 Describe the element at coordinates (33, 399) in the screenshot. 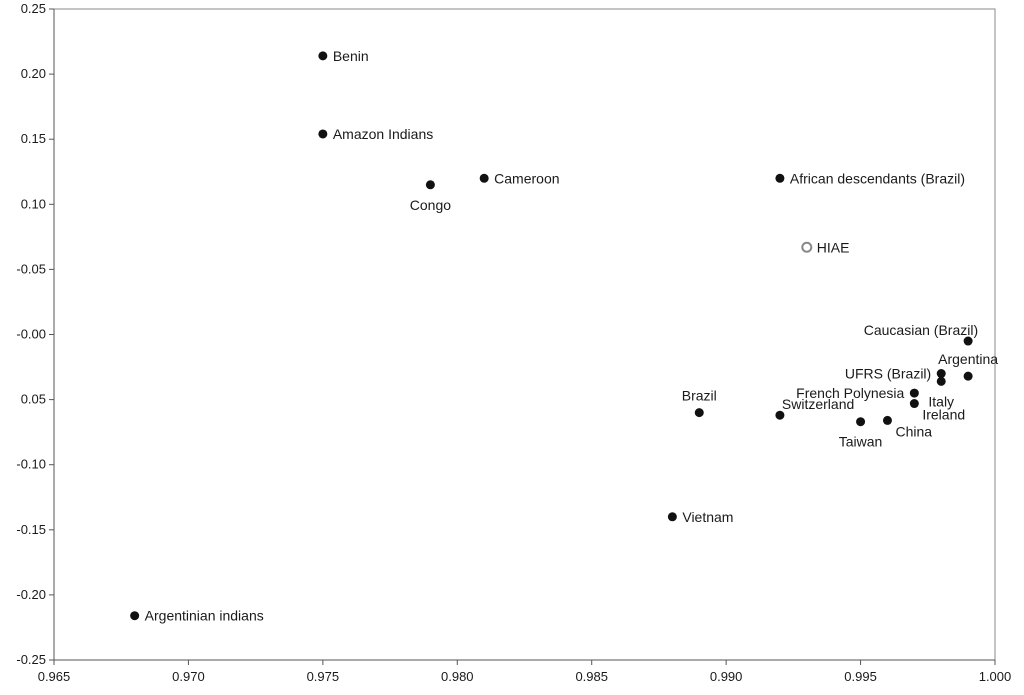

I see `y-tick-label: 0.05` at that location.